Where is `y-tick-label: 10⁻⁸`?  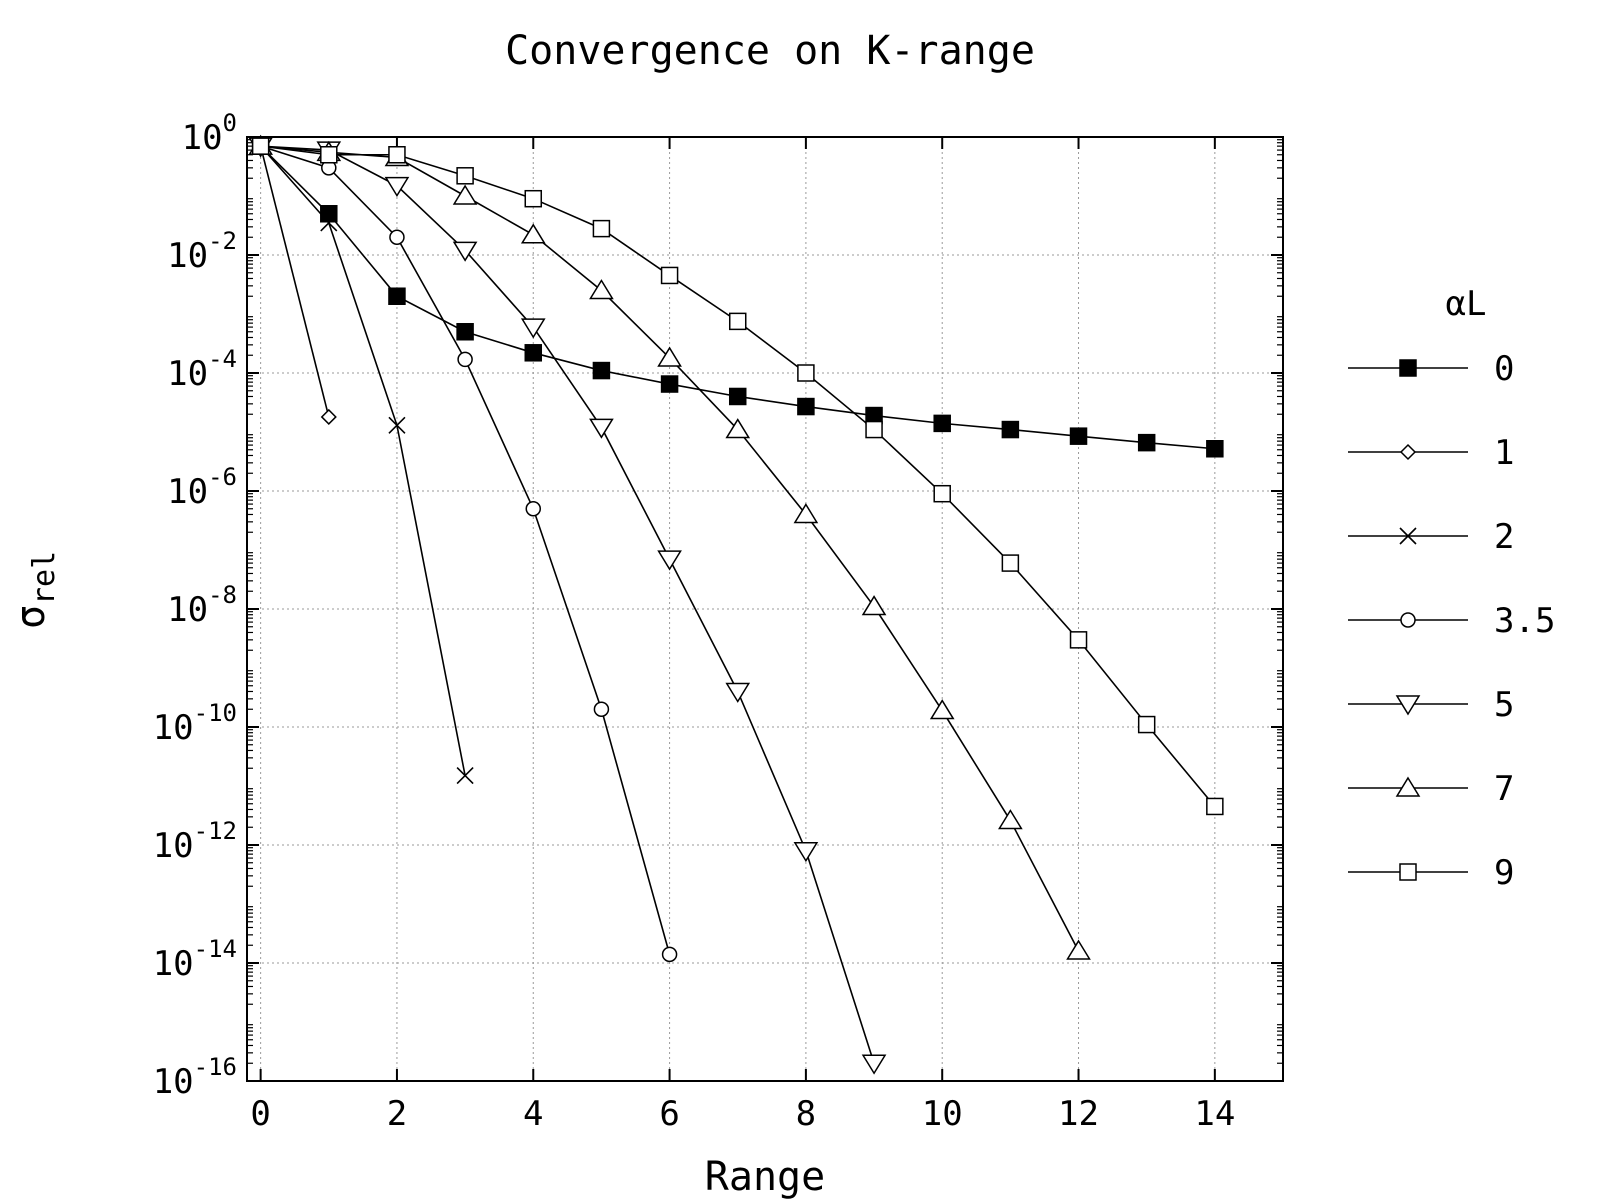 y-tick-label: 10⁻⁸ is located at coordinates (202, 605).